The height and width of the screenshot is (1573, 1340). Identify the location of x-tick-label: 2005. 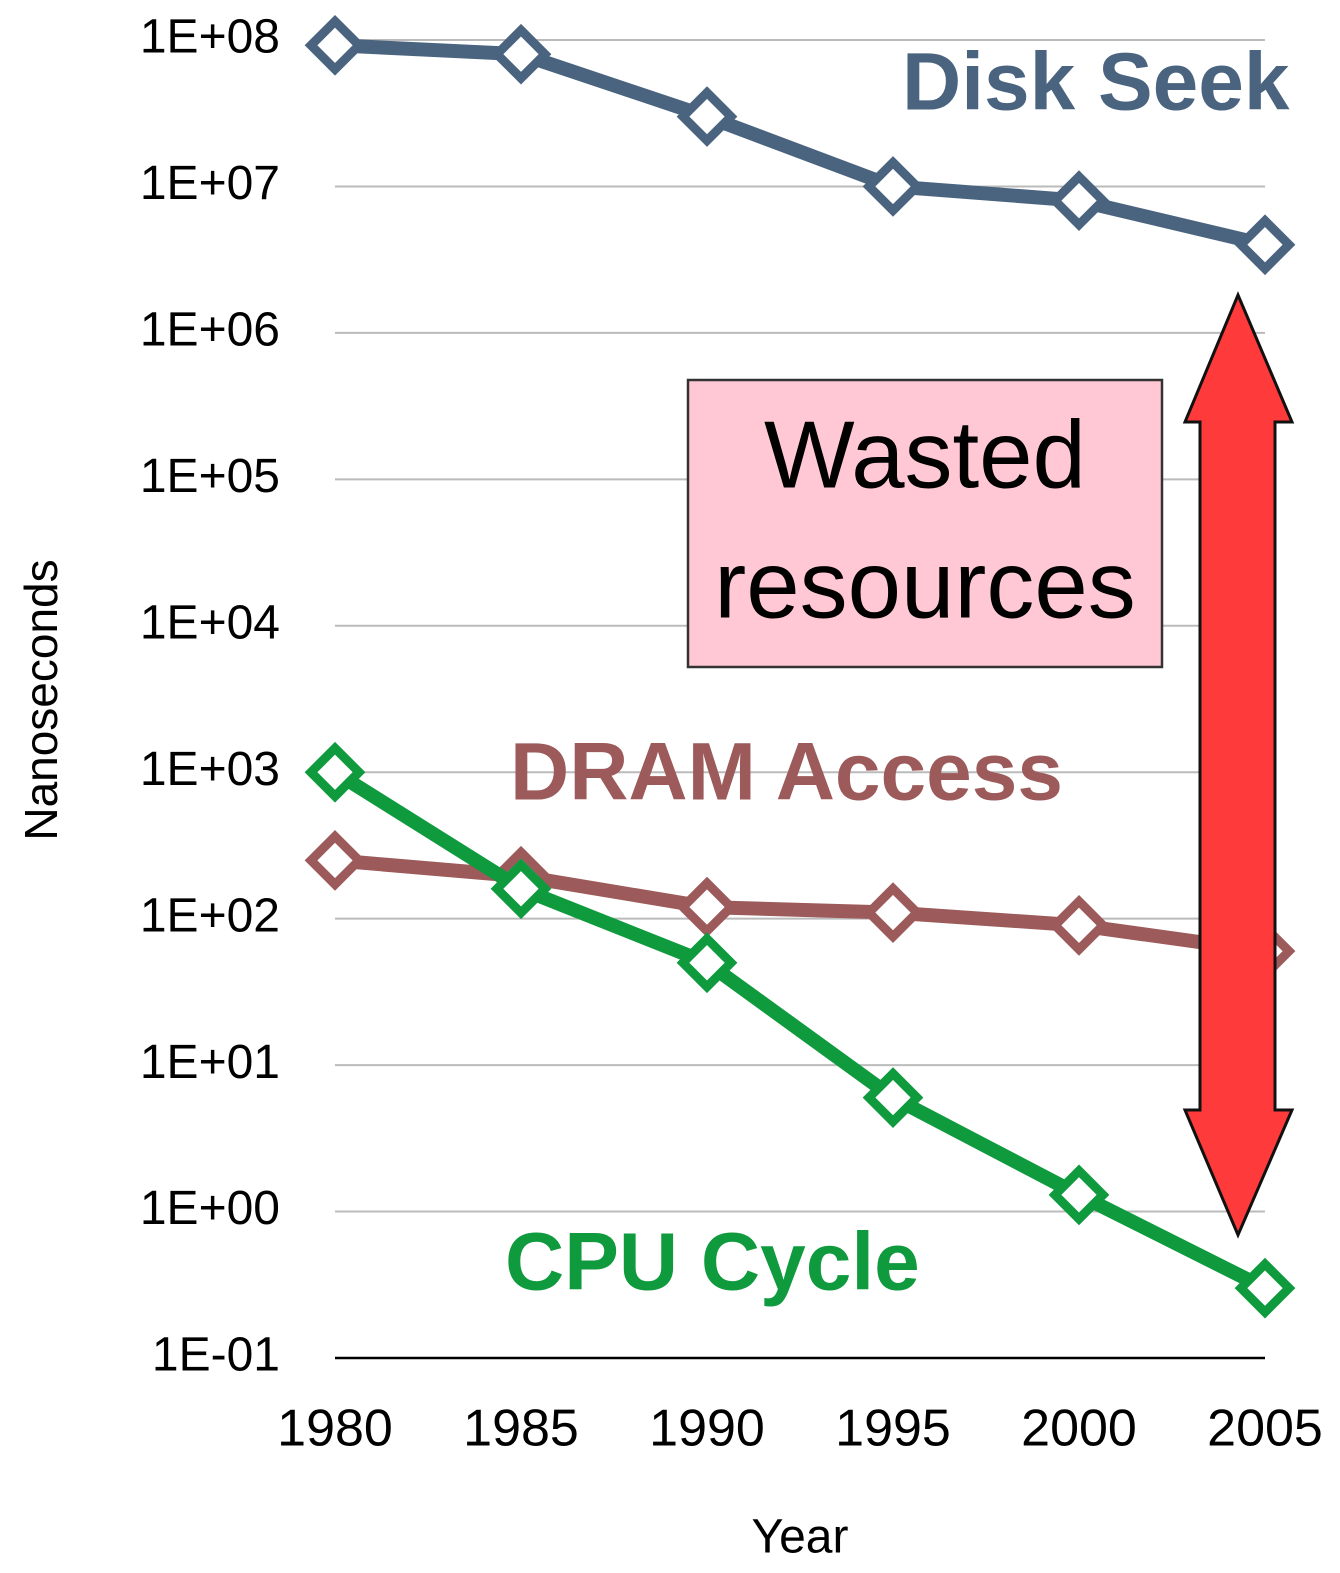
(1265, 1429).